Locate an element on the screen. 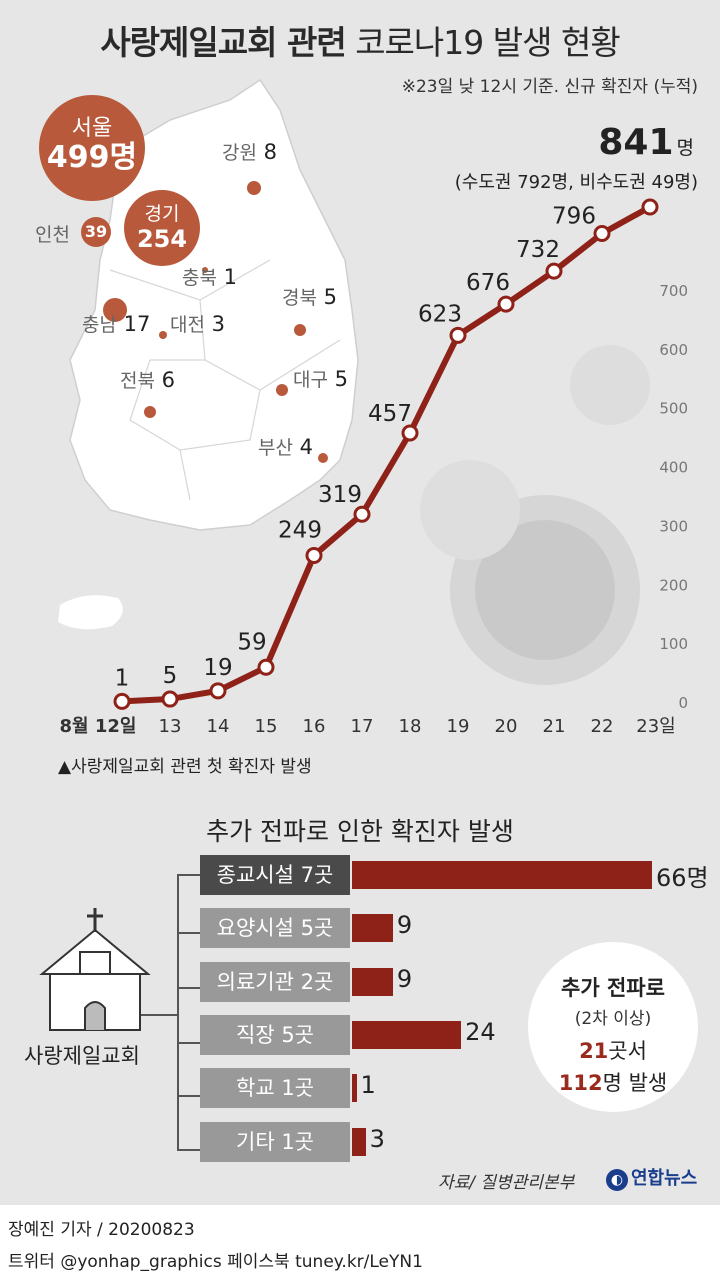 This screenshot has width=720, height=1278. virus-decoration is located at coordinates (535, 515).